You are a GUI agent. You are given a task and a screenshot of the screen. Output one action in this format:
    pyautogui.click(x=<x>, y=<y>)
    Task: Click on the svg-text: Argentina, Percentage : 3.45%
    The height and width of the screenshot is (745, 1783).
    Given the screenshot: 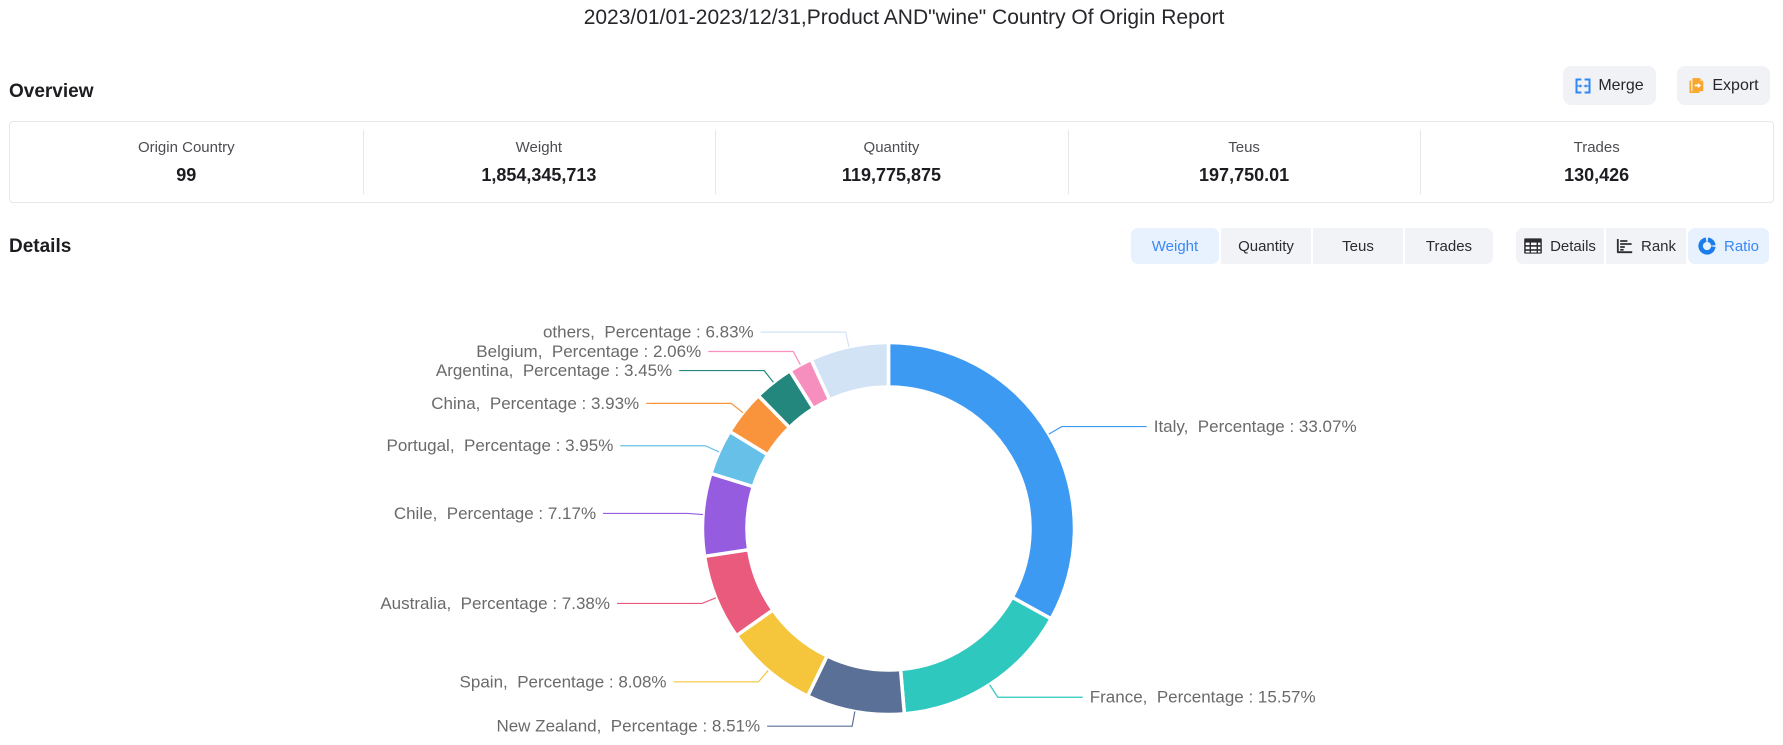 What is the action you would take?
    pyautogui.click(x=554, y=370)
    